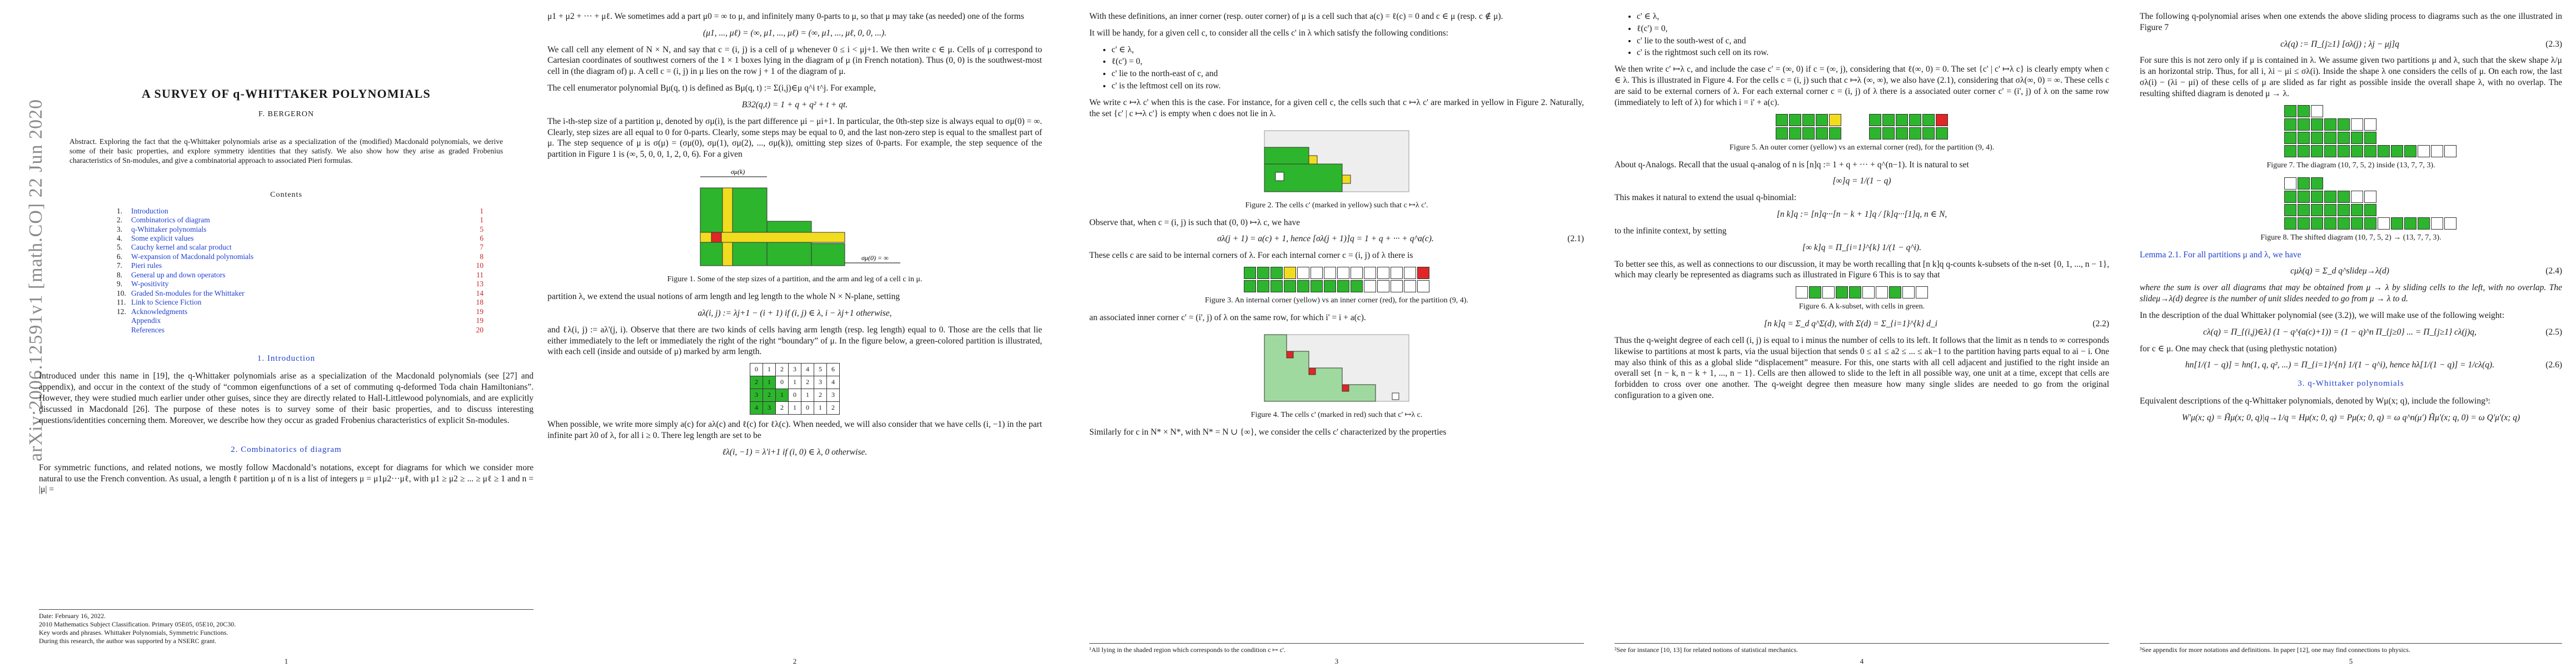 This screenshot has height=667, width=2576. Describe the element at coordinates (1348, 50) in the screenshot. I see `condition-item: c' ∈ λ,` at that location.